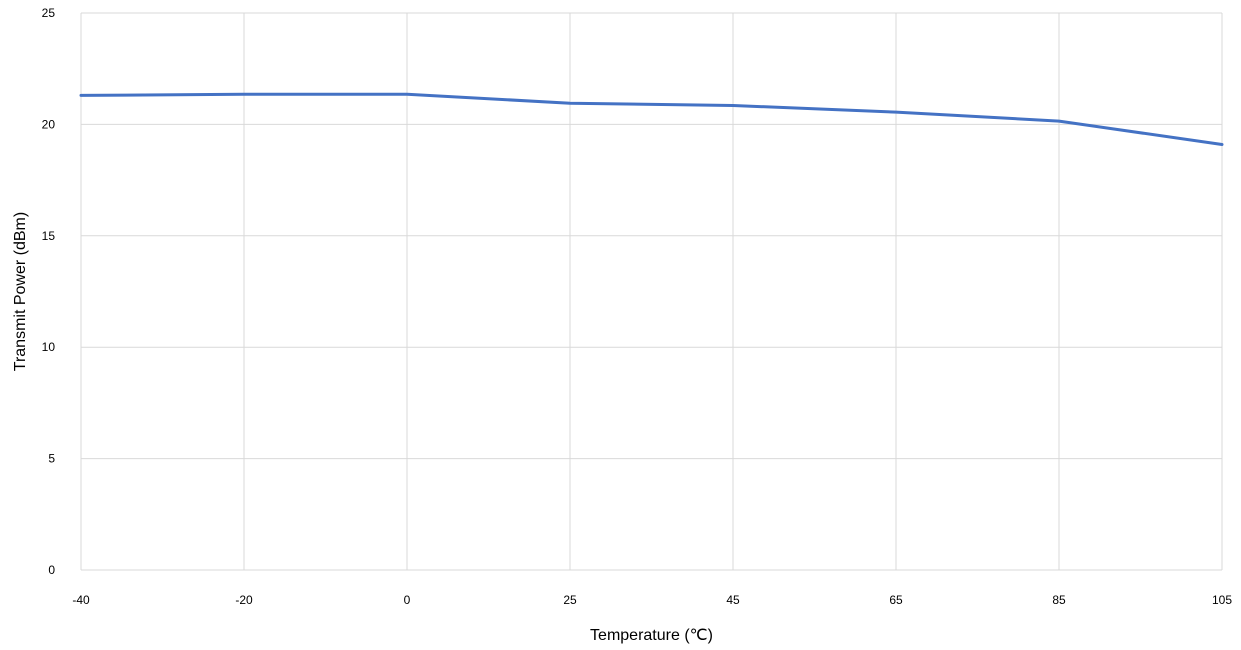 This screenshot has height=650, width=1241. Describe the element at coordinates (49, 236) in the screenshot. I see `y-tick-label: 15` at that location.